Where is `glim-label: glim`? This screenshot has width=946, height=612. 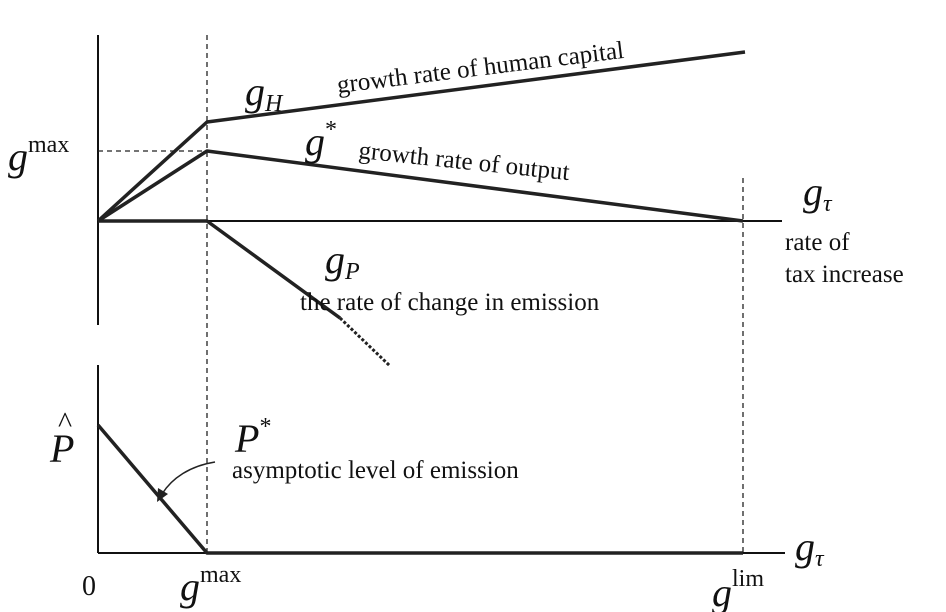 glim-label: glim is located at coordinates (738, 589).